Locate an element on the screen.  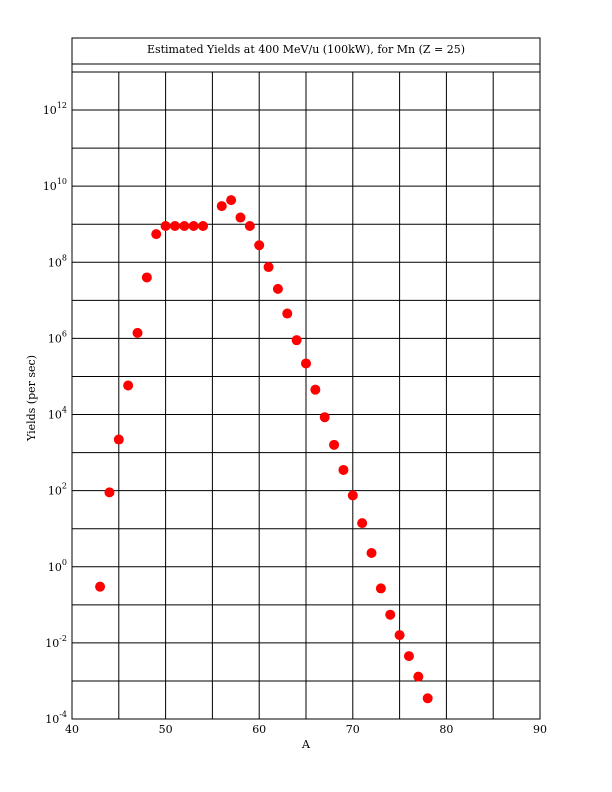
x-tick-label: 80 is located at coordinates (446, 729).